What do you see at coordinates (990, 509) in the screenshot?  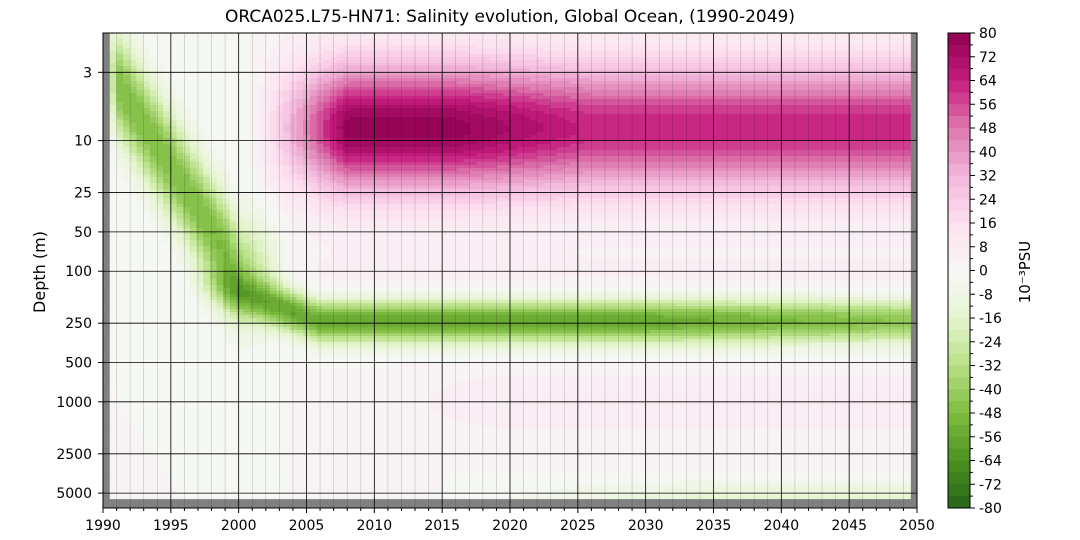 I see `colorbar-tick-label: -80` at bounding box center [990, 509].